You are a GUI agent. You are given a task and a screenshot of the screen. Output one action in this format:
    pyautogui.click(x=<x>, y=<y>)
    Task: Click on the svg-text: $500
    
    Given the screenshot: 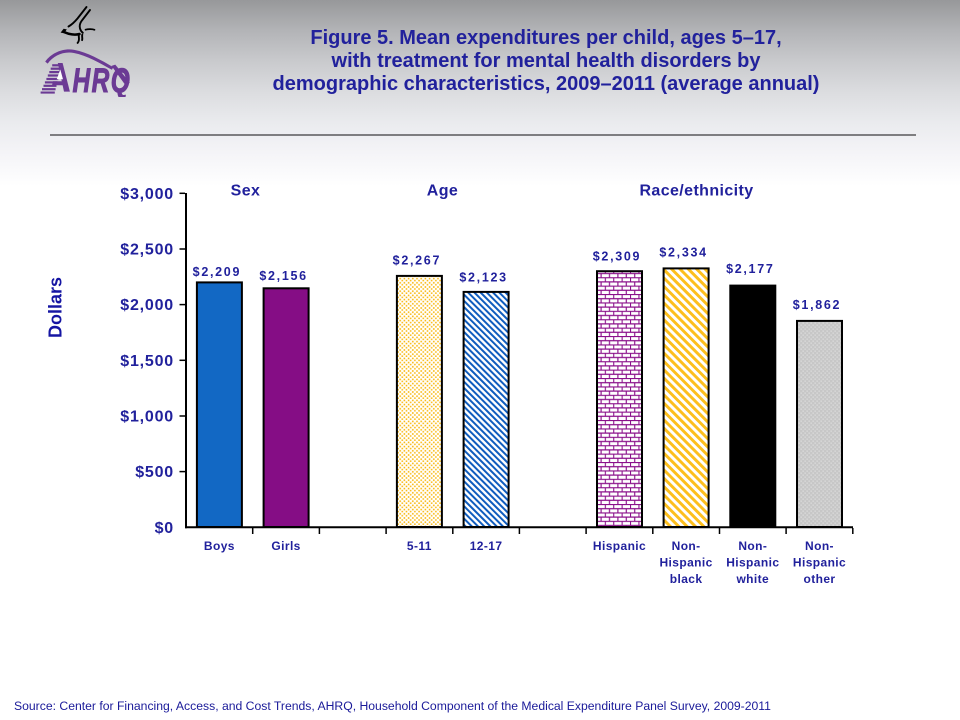 What is the action you would take?
    pyautogui.click(x=154, y=472)
    